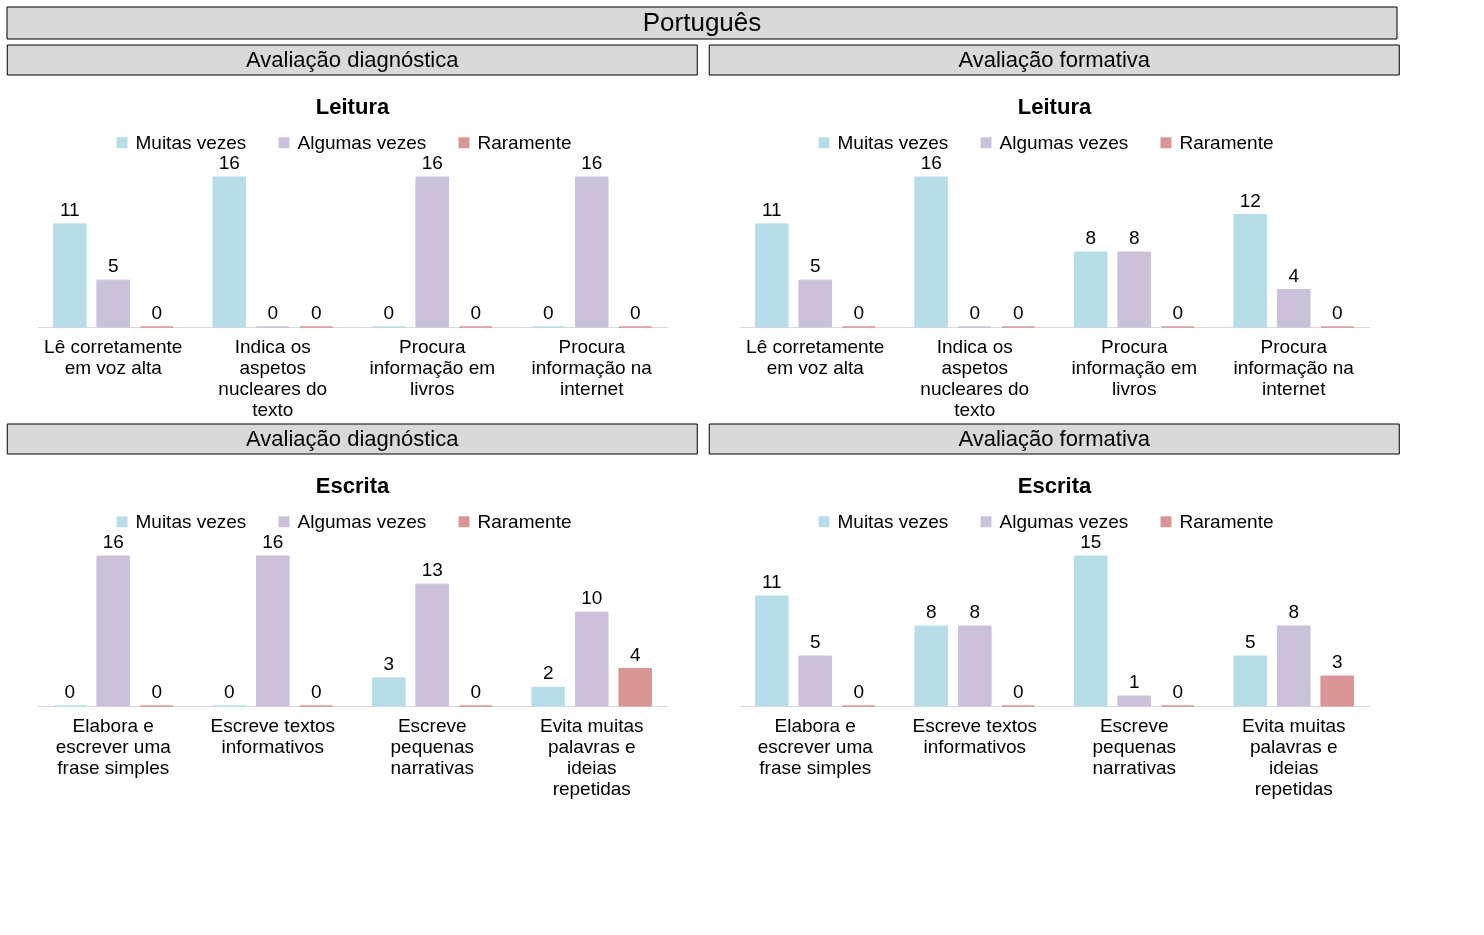 This screenshot has height=935, width=1484. I want to click on text: Avaliação diagnóstica, so click(353, 438).